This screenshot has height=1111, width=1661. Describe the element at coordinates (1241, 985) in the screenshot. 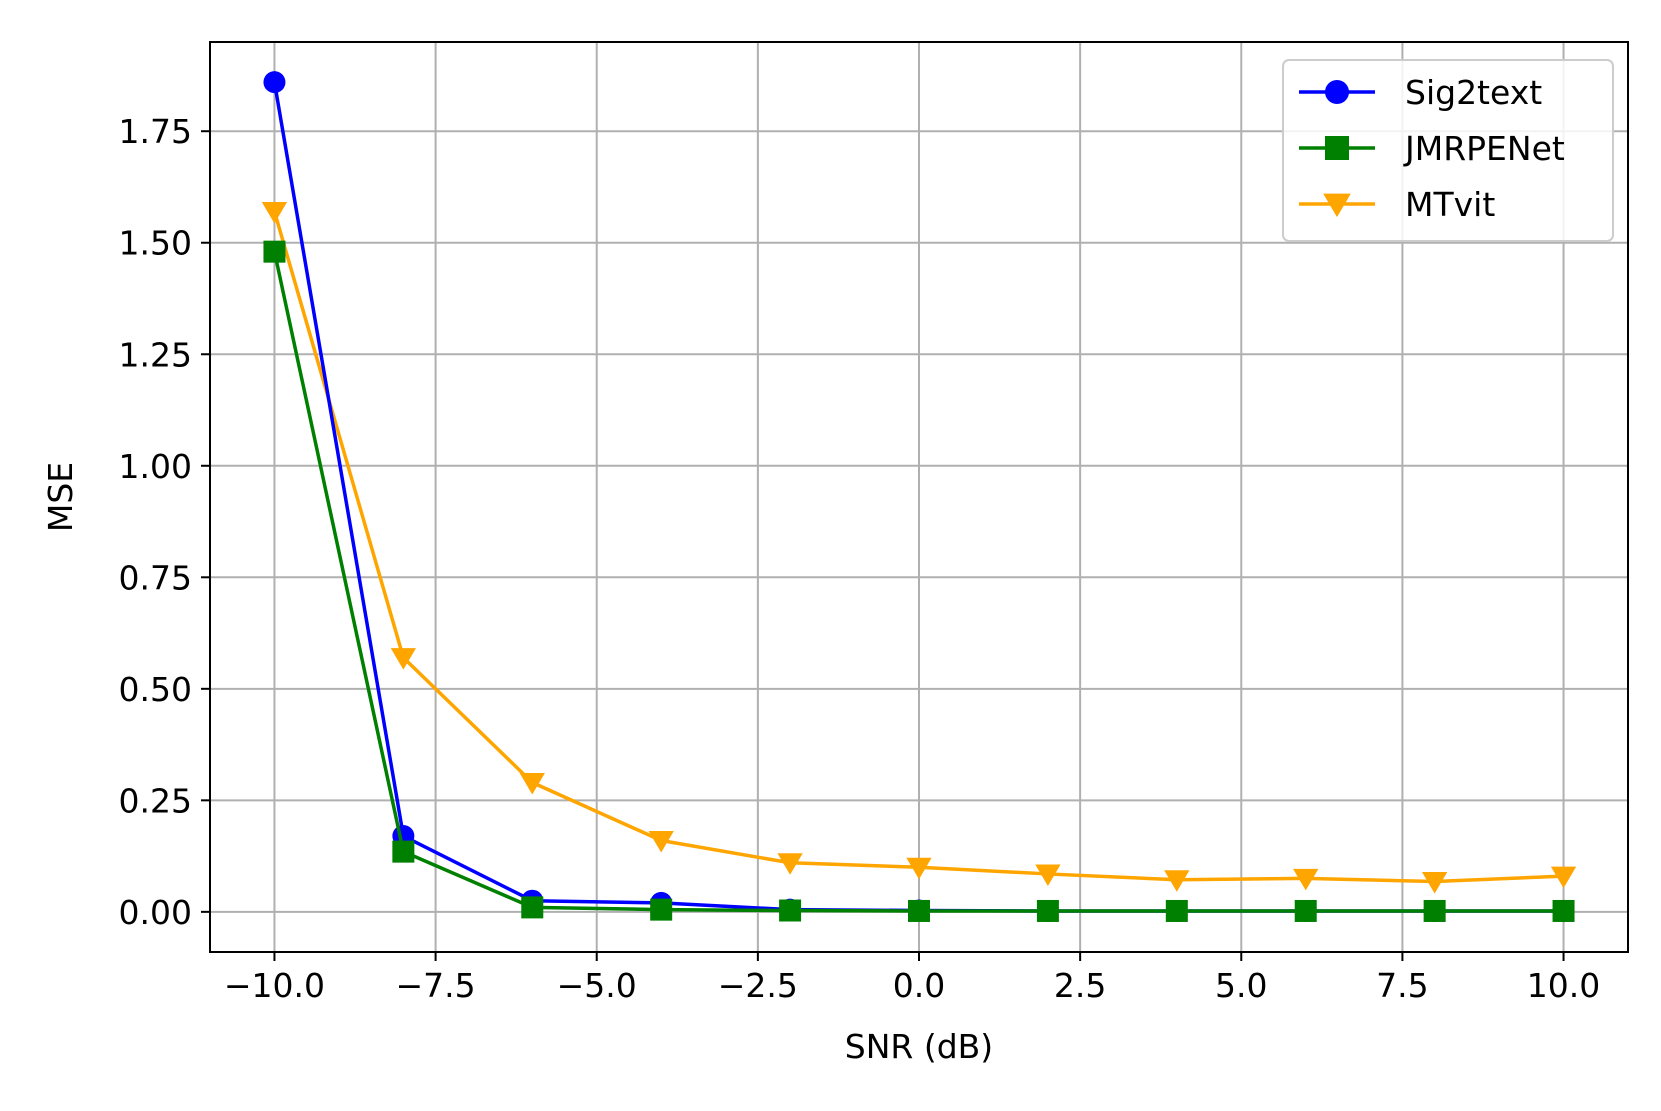

I see `x-tick-label: 5.0` at that location.